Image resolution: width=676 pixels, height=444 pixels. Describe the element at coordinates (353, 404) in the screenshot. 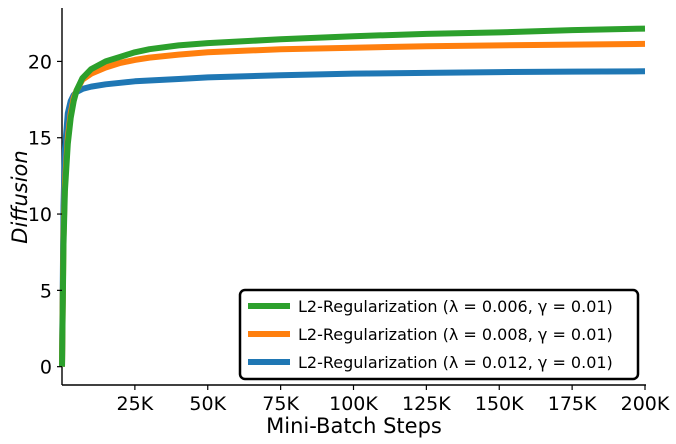

I see `x-tick-label: 100K` at that location.